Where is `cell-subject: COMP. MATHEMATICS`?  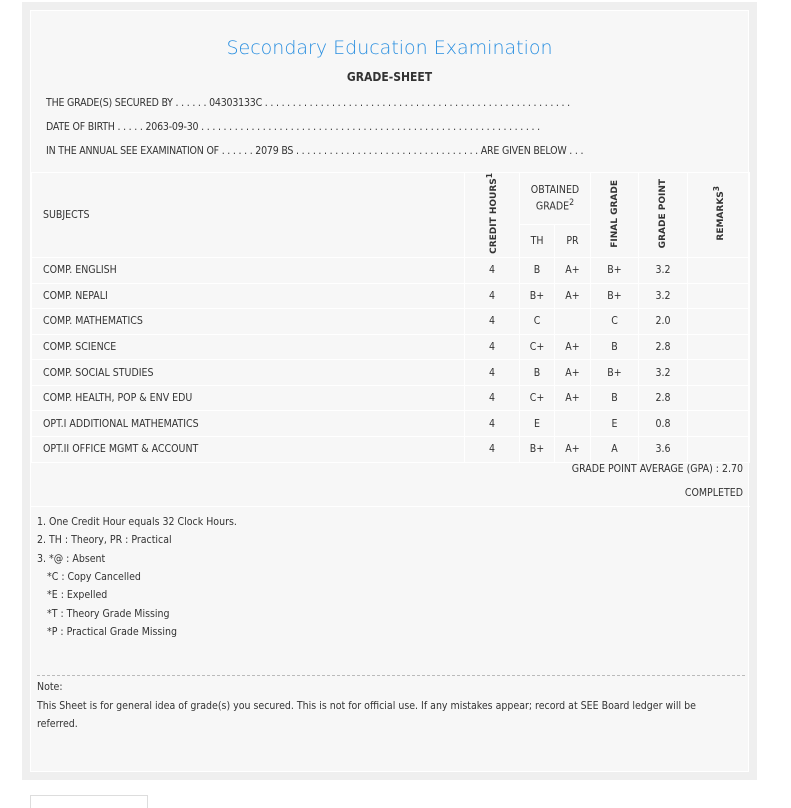 cell-subject: COMP. MATHEMATICS is located at coordinates (248, 321).